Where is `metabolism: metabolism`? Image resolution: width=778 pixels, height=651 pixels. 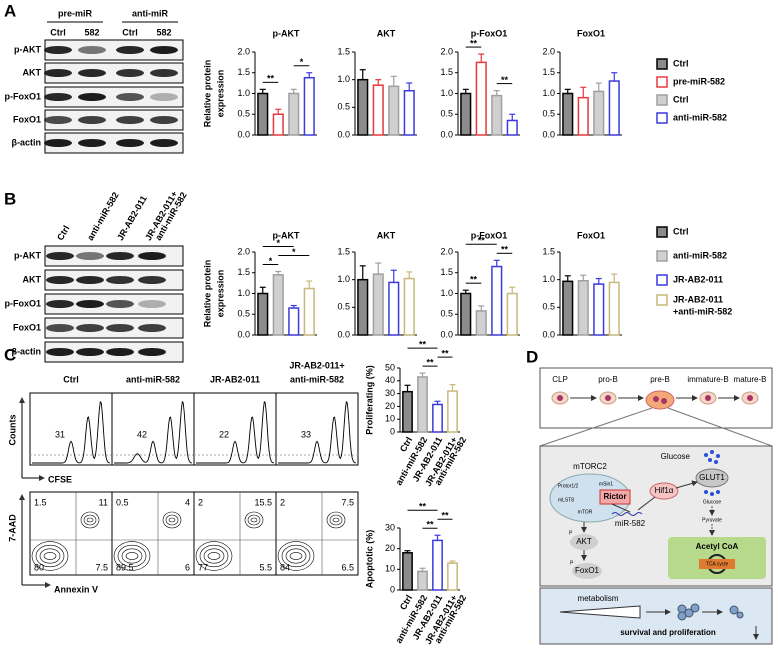
metabolism: metabolism is located at coordinates (598, 598).